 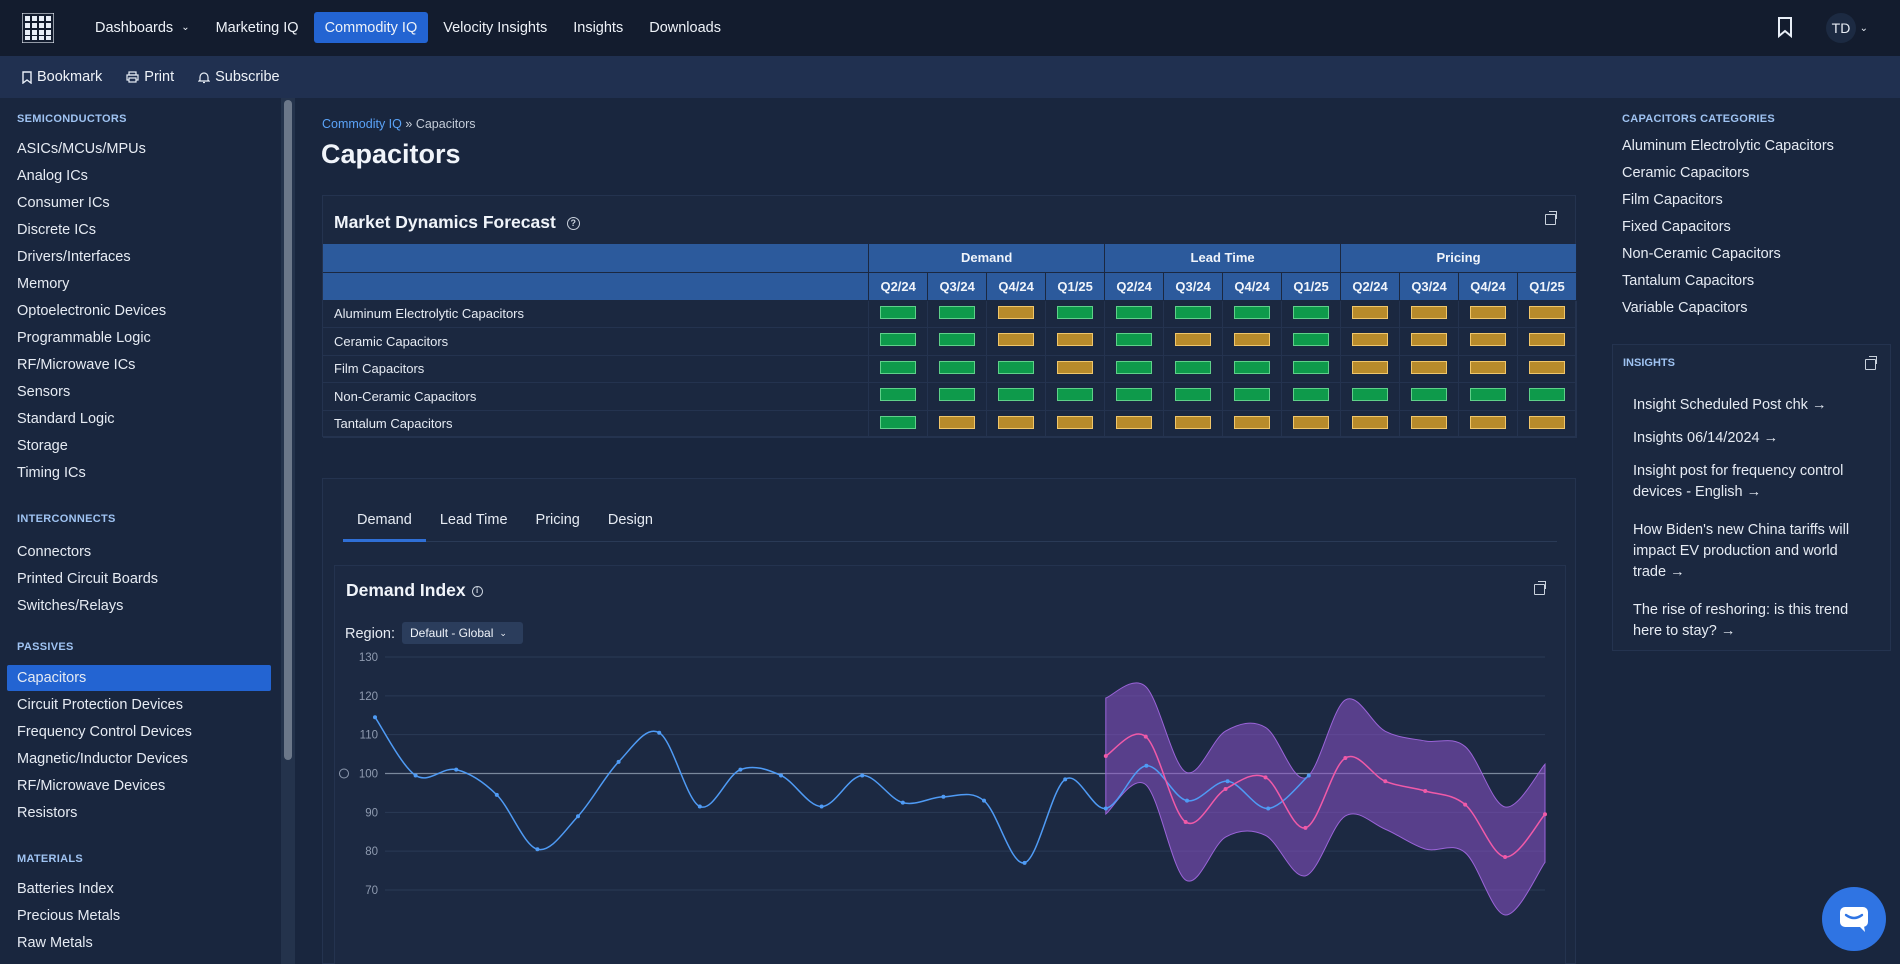 What do you see at coordinates (44, 392) in the screenshot?
I see `sidebar-item-sensors: Sensors` at bounding box center [44, 392].